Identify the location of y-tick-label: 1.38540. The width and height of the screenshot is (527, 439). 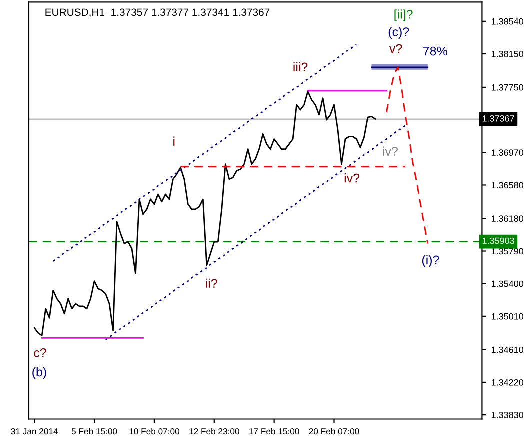
(508, 21).